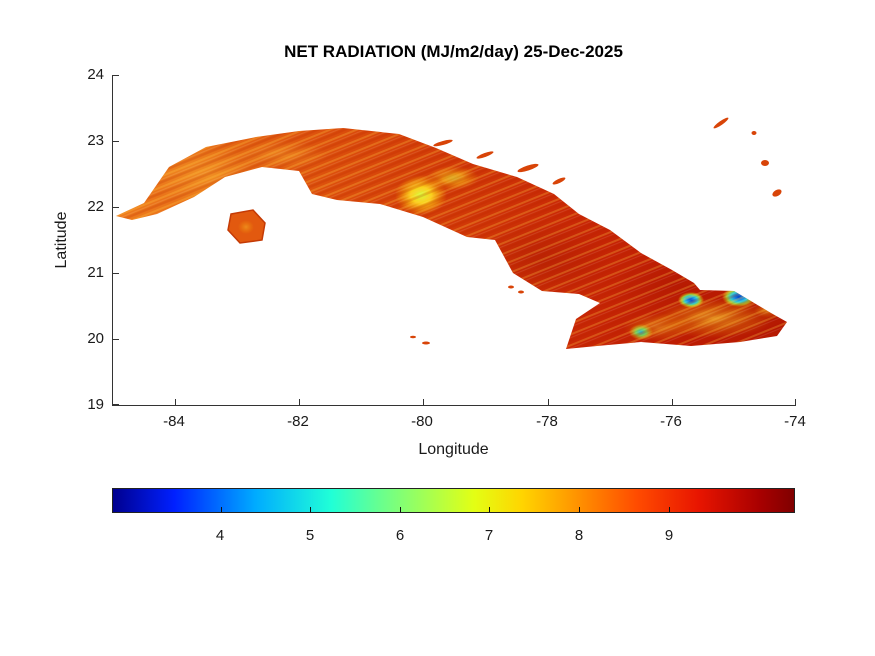 The image size is (875, 656). Describe the element at coordinates (422, 421) in the screenshot. I see `x-tick-label: -80` at that location.